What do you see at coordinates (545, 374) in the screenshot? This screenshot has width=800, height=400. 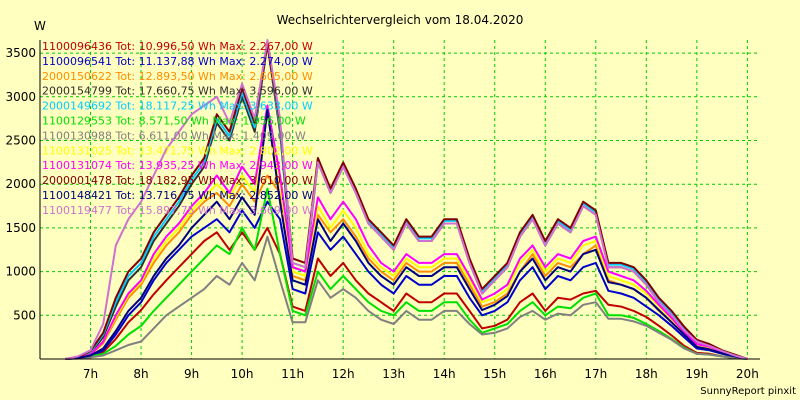 I see `x-tick-label: 16h` at bounding box center [545, 374].